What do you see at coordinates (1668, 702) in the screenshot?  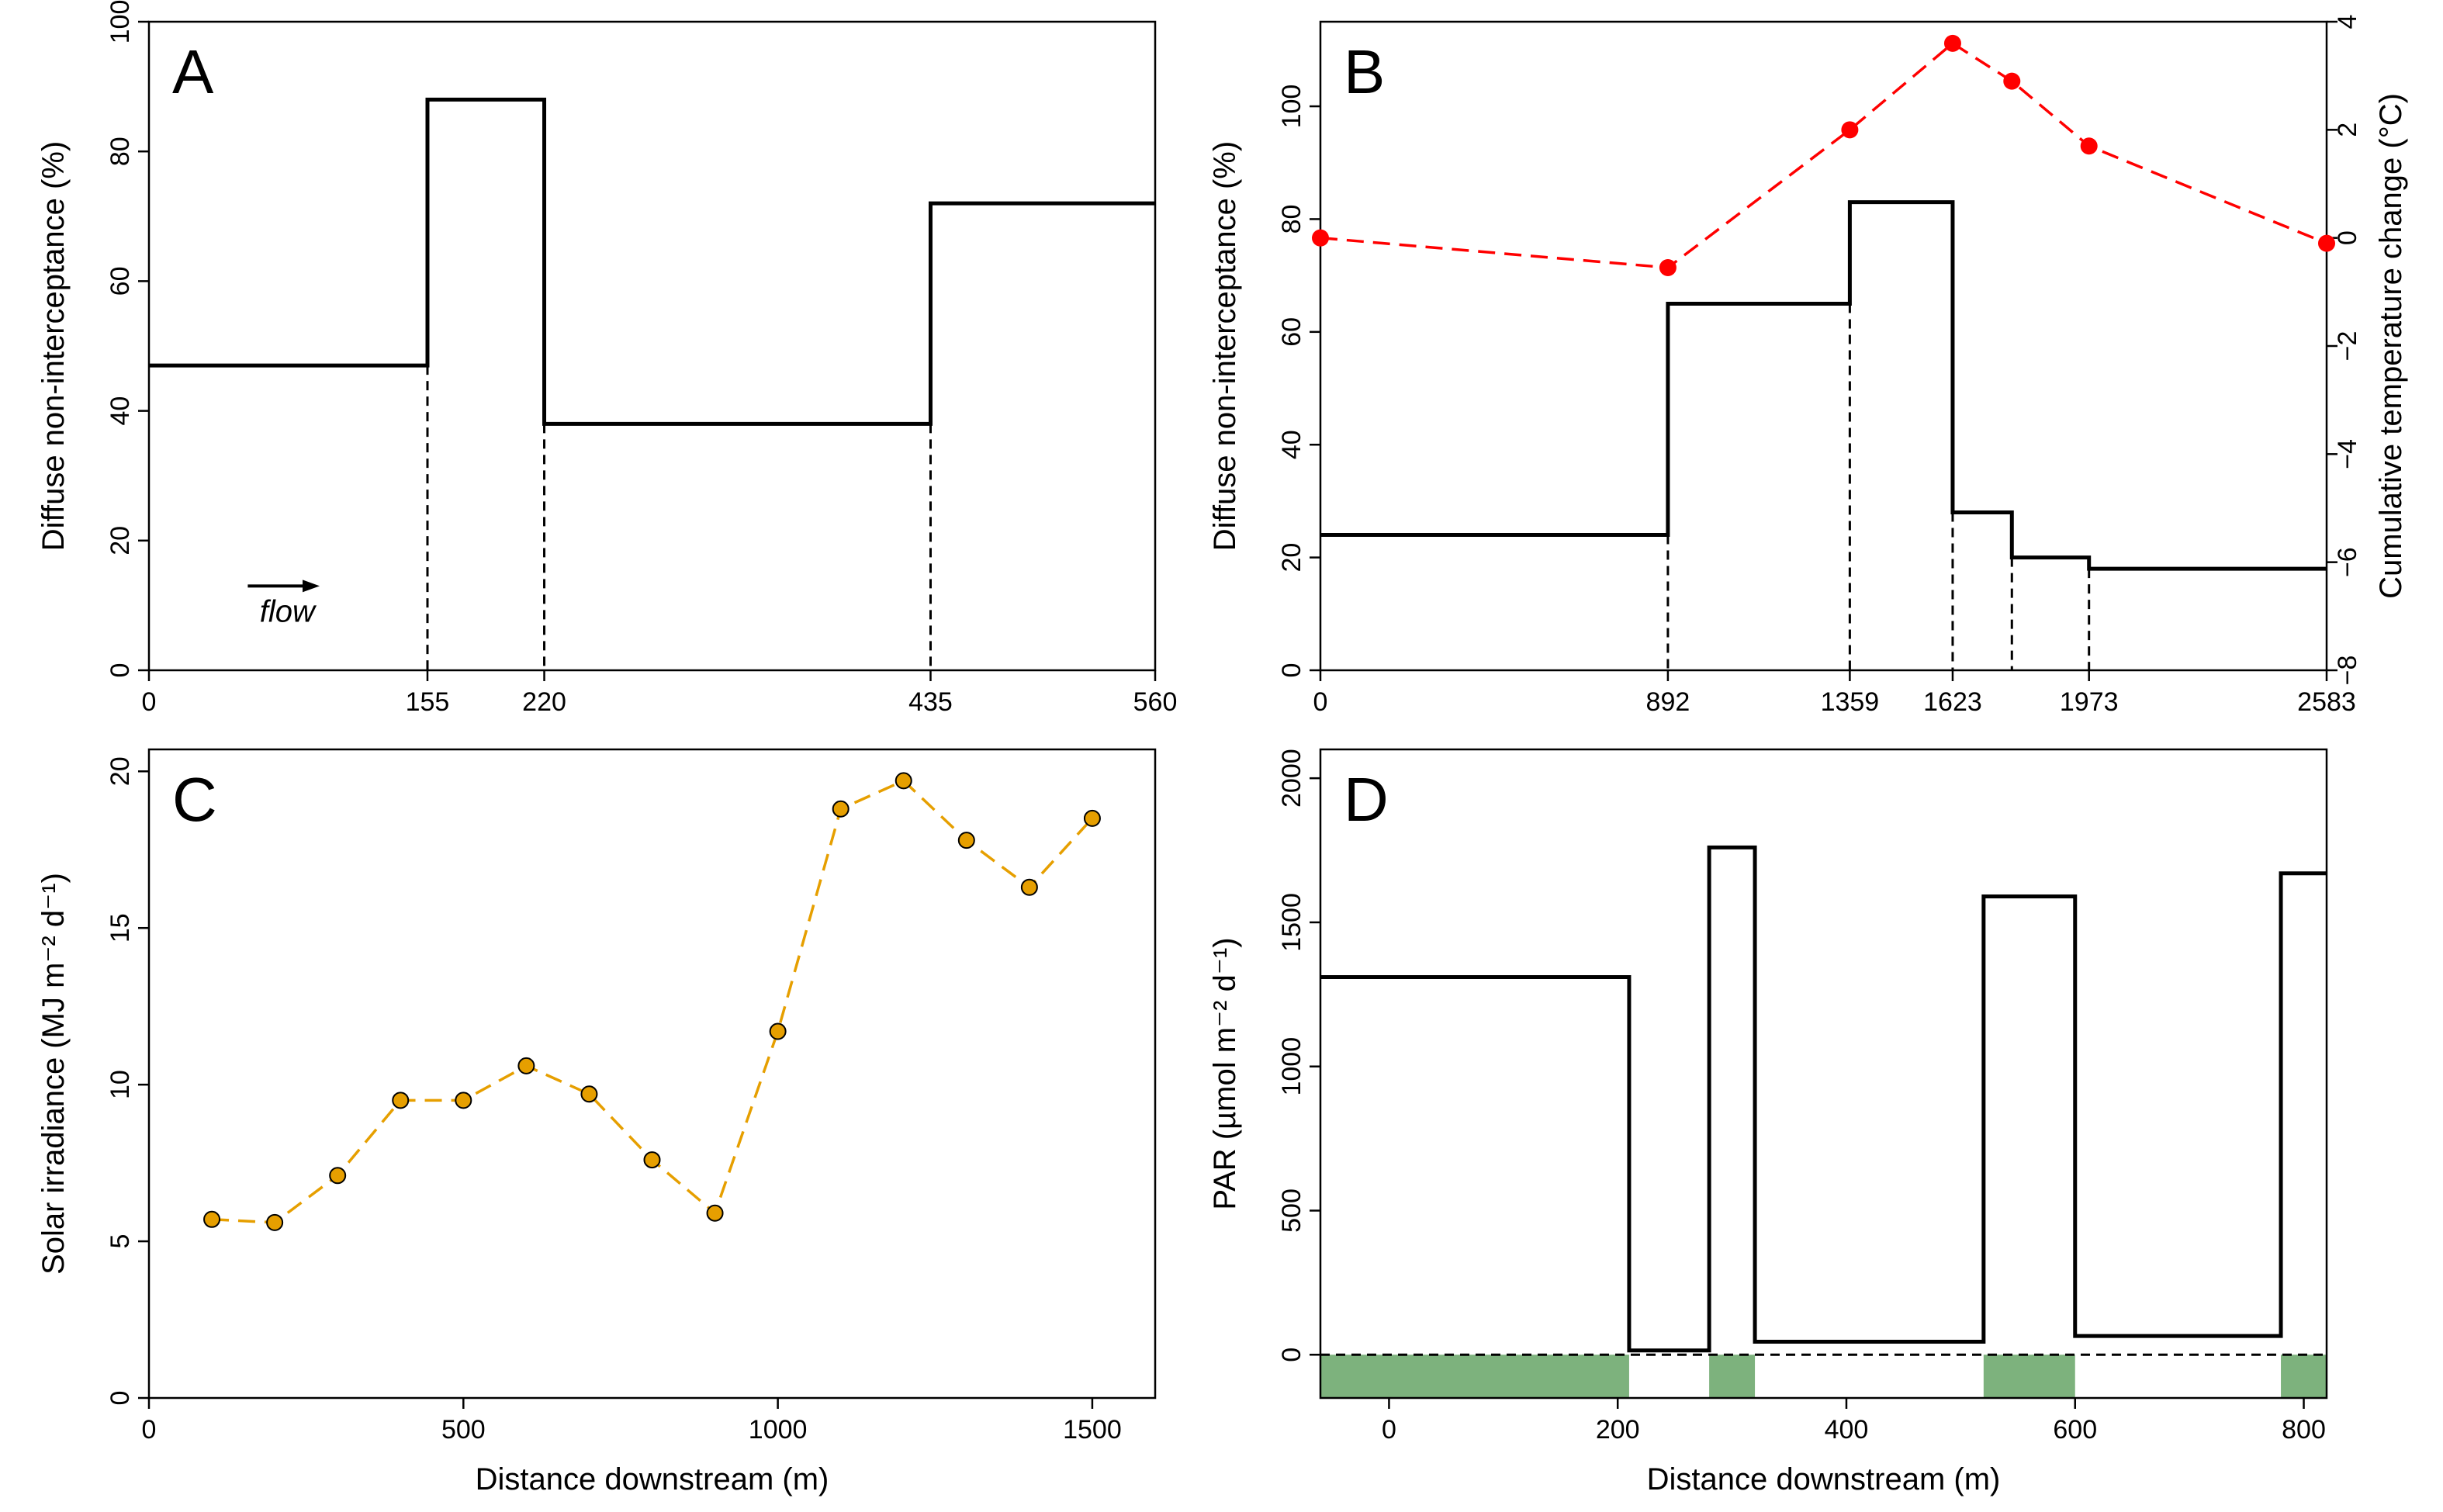 I see `x-tick-label: 892` at bounding box center [1668, 702].